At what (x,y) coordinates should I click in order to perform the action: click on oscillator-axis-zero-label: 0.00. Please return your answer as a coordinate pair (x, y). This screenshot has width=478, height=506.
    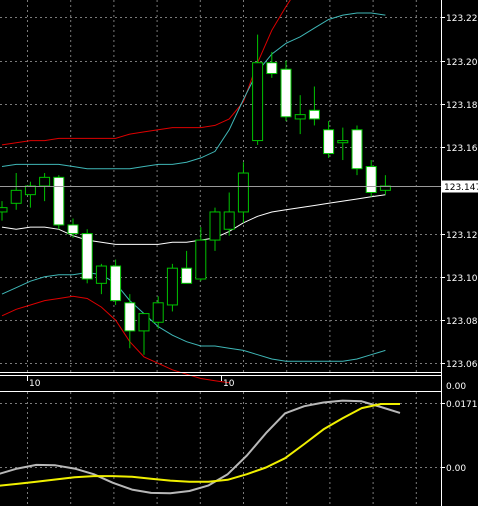
    Looking at the image, I should click on (456, 387).